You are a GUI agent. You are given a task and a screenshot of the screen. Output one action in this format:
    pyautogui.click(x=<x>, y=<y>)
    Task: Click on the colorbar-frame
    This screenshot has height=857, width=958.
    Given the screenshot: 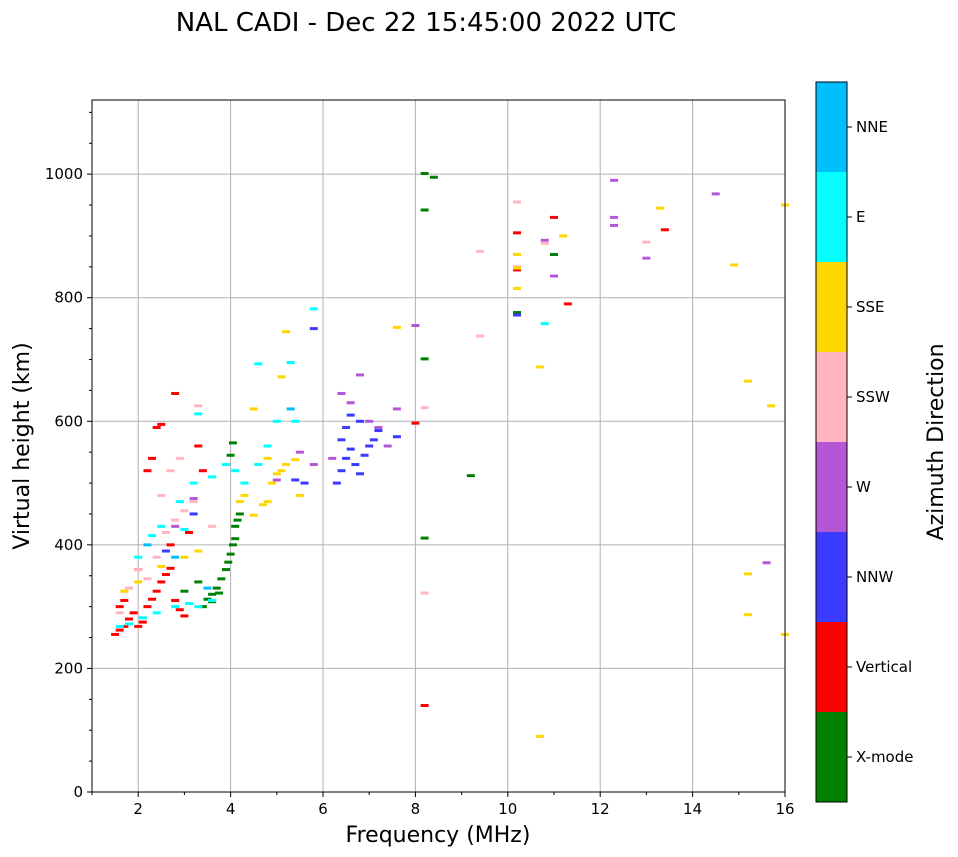 What is the action you would take?
    pyautogui.click(x=831, y=442)
    